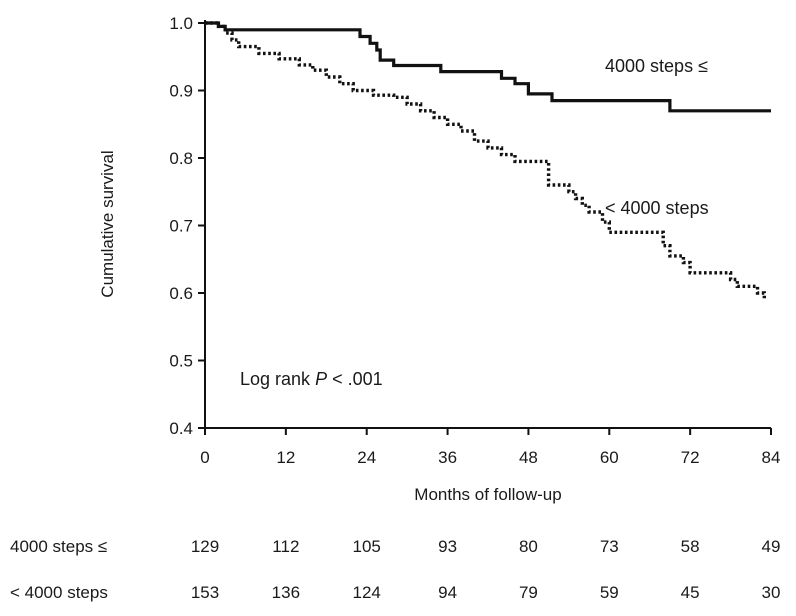  What do you see at coordinates (277, 379) in the screenshot?
I see `logrank-prefix: Log rank` at bounding box center [277, 379].